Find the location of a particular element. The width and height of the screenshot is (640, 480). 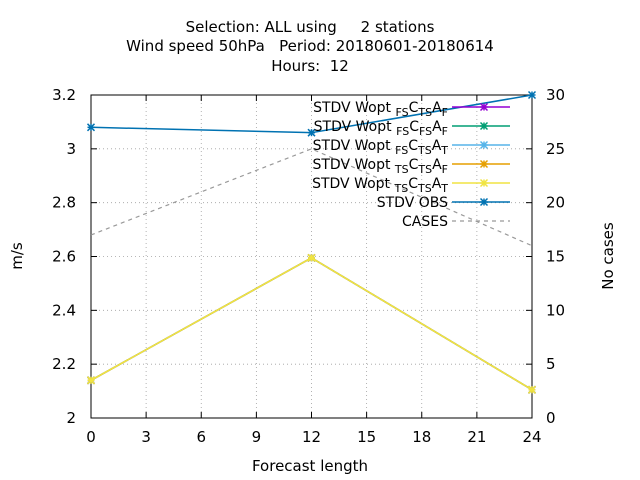

legend-entry: STDV Wopt FSCTSAT is located at coordinates (411, 147).